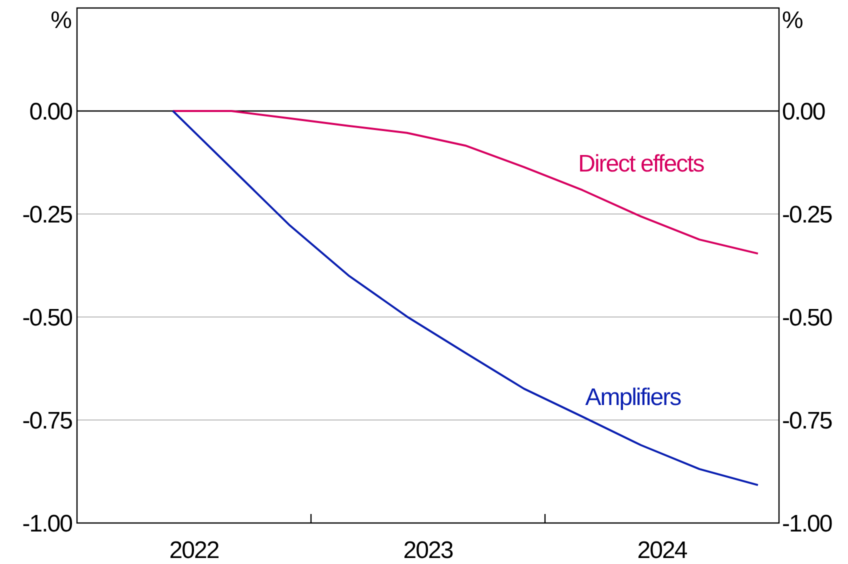  Describe the element at coordinates (47, 214) in the screenshot. I see `y-tick-label: -0.25` at that location.